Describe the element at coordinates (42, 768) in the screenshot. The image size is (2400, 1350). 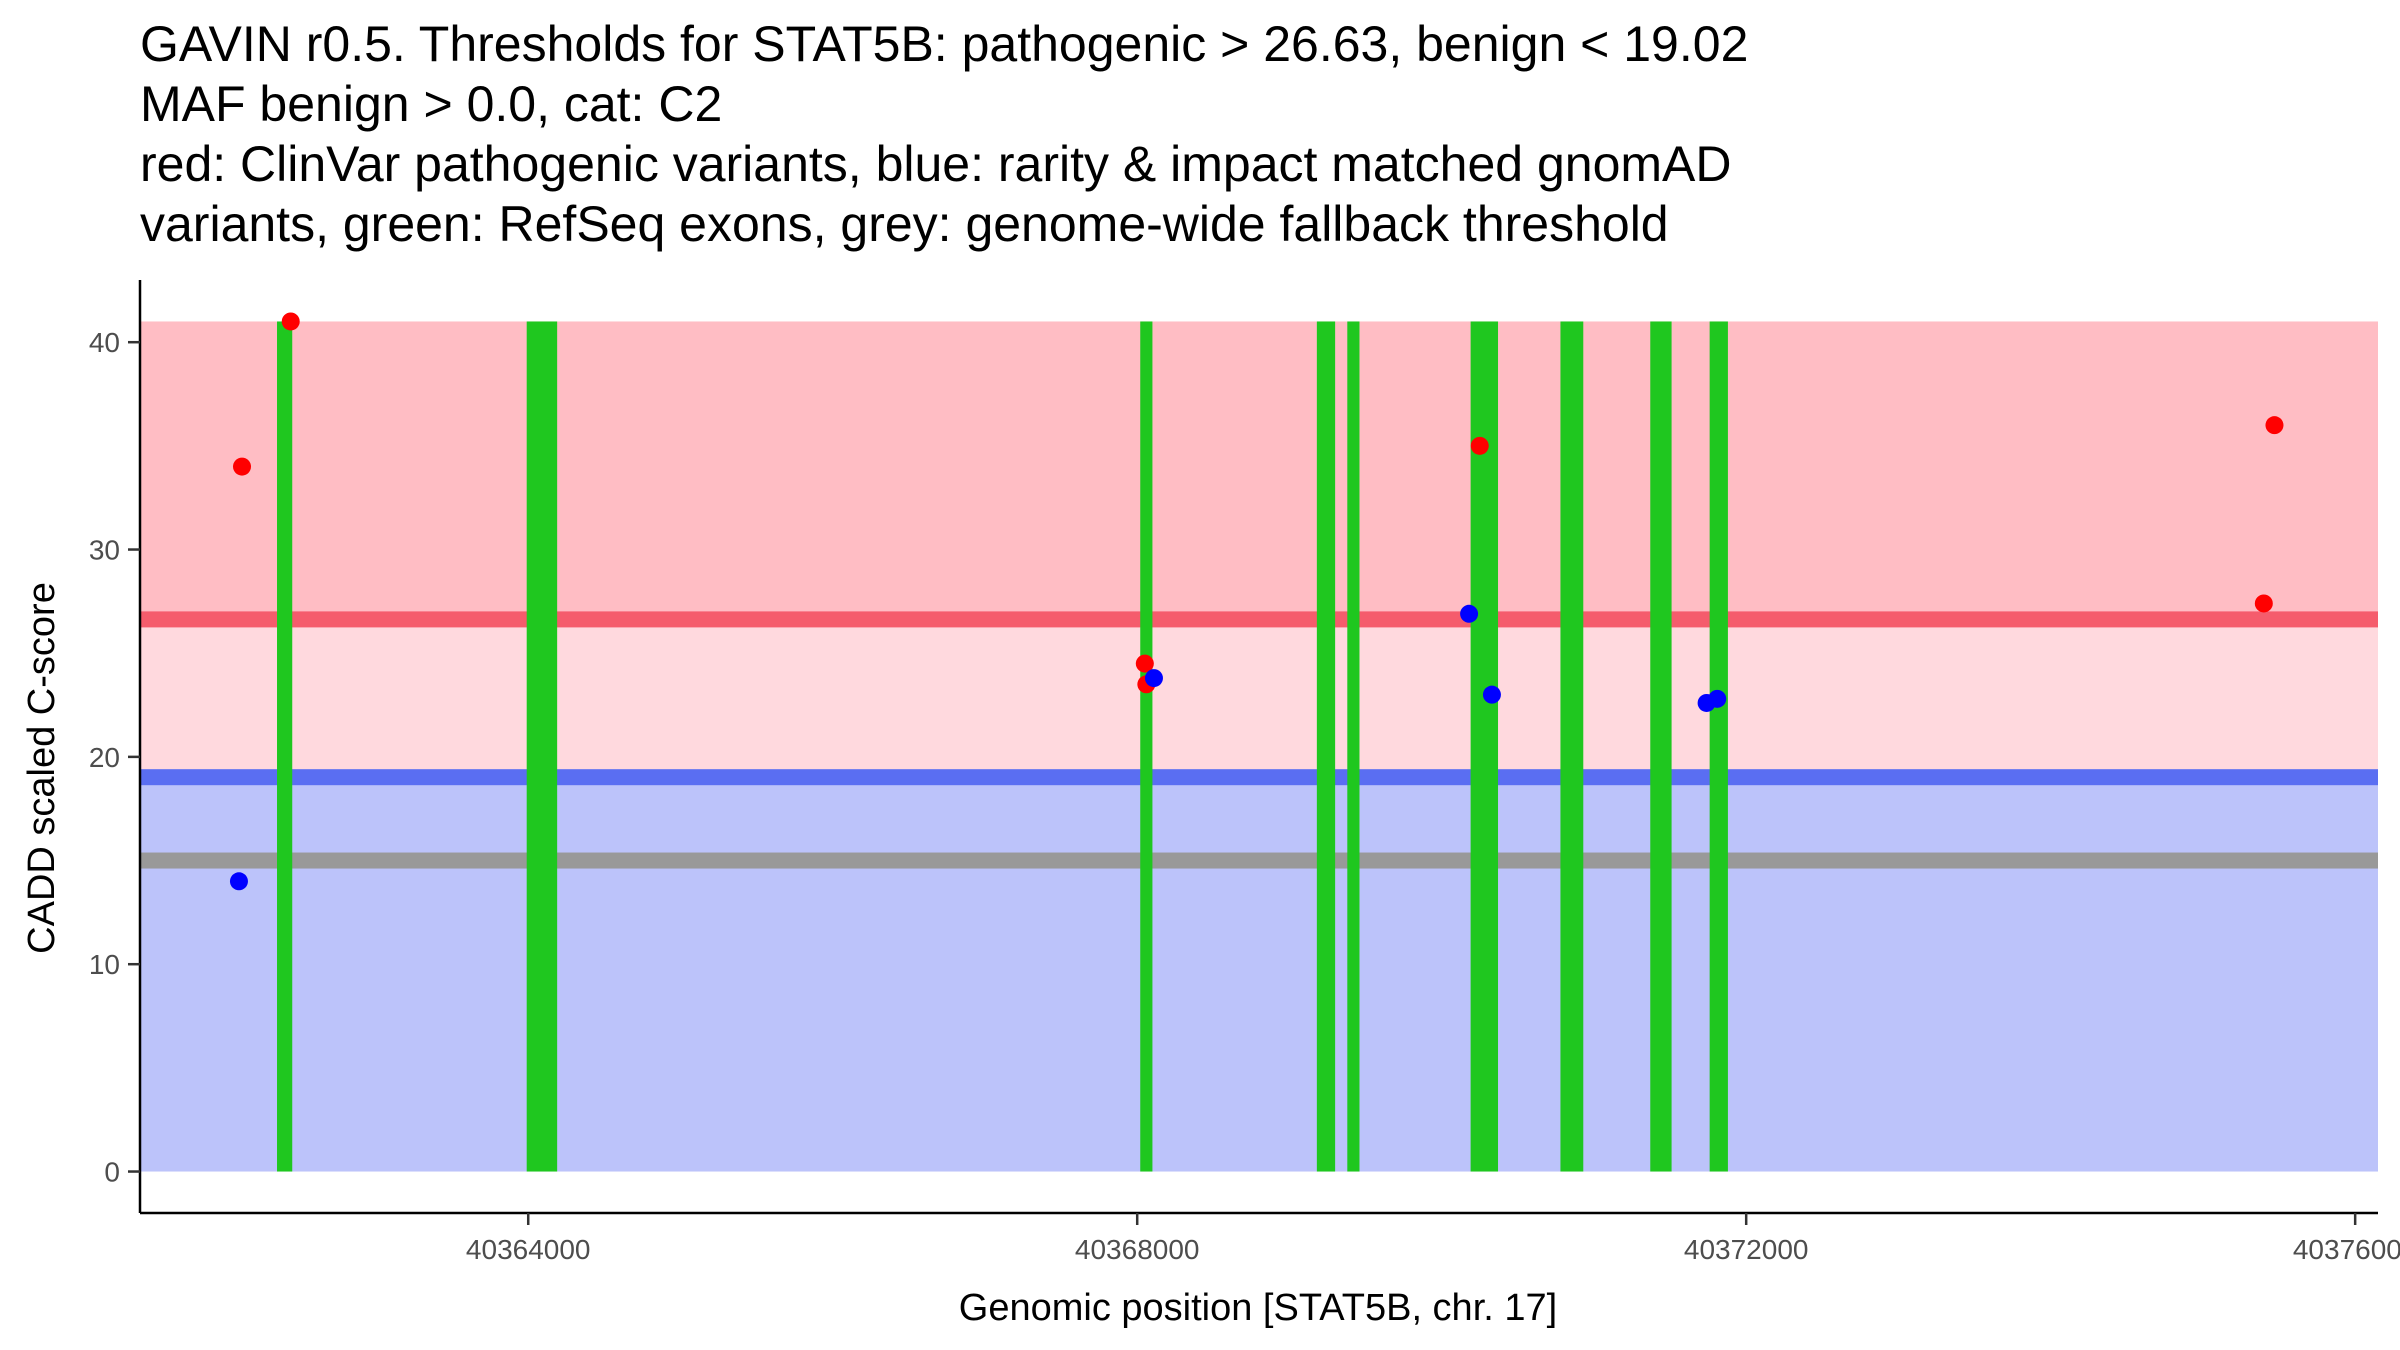
I see `y-axis-title: CADD scaled C-score` at that location.